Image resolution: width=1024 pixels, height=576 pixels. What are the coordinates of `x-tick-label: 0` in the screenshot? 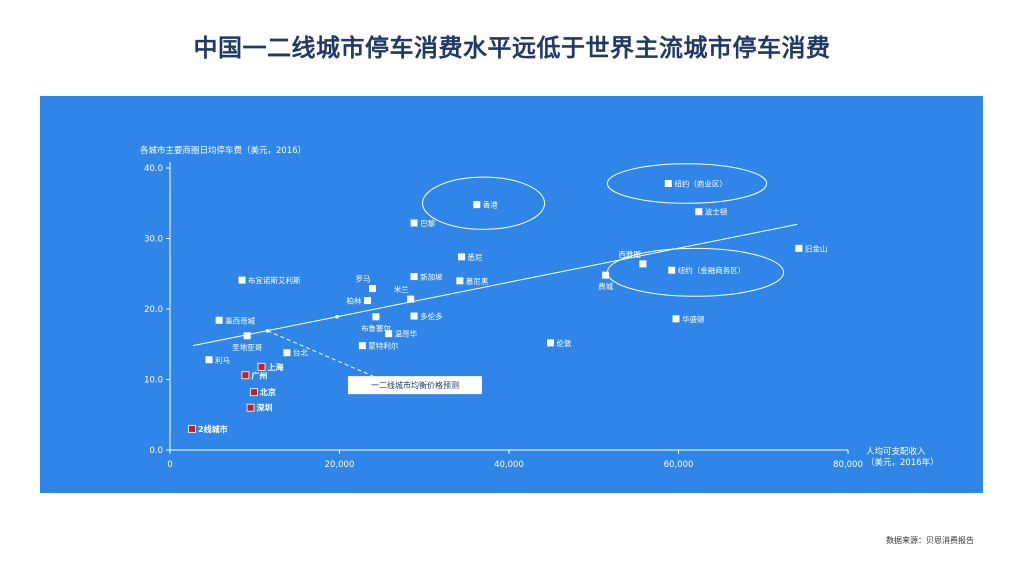 It's located at (169, 465).